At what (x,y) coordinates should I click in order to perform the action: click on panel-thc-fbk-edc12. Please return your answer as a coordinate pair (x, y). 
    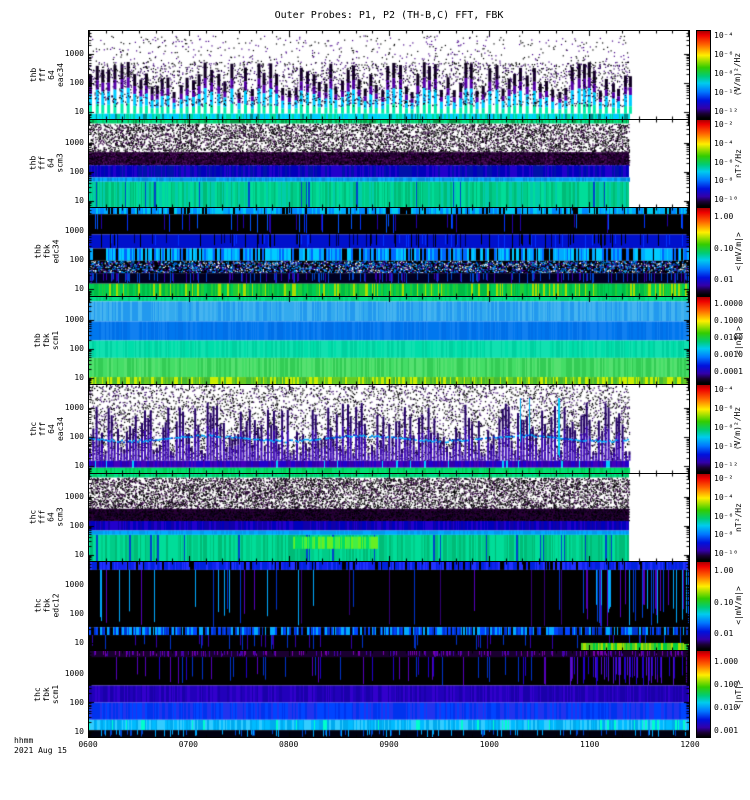
    Looking at the image, I should click on (389, 605).